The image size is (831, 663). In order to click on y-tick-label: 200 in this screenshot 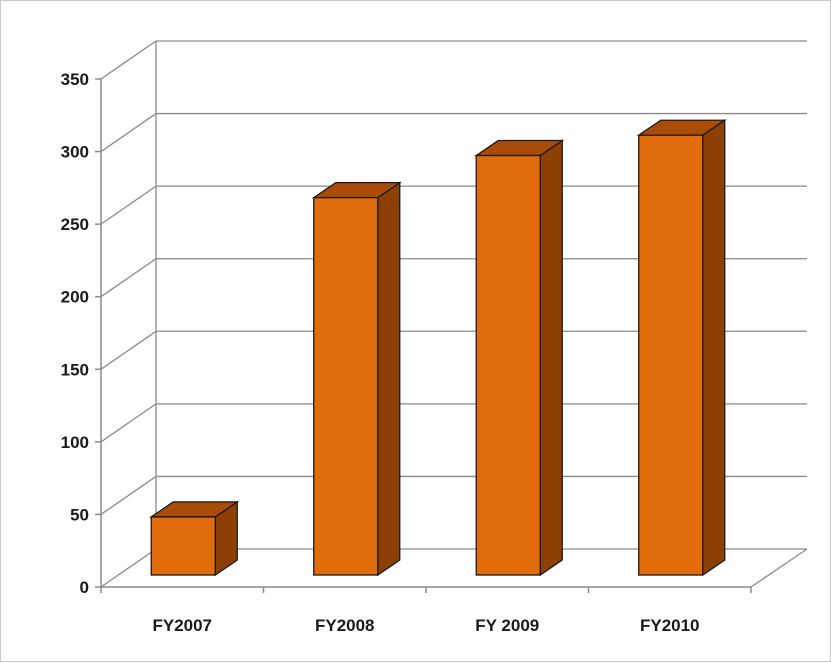, I will do `click(75, 297)`.